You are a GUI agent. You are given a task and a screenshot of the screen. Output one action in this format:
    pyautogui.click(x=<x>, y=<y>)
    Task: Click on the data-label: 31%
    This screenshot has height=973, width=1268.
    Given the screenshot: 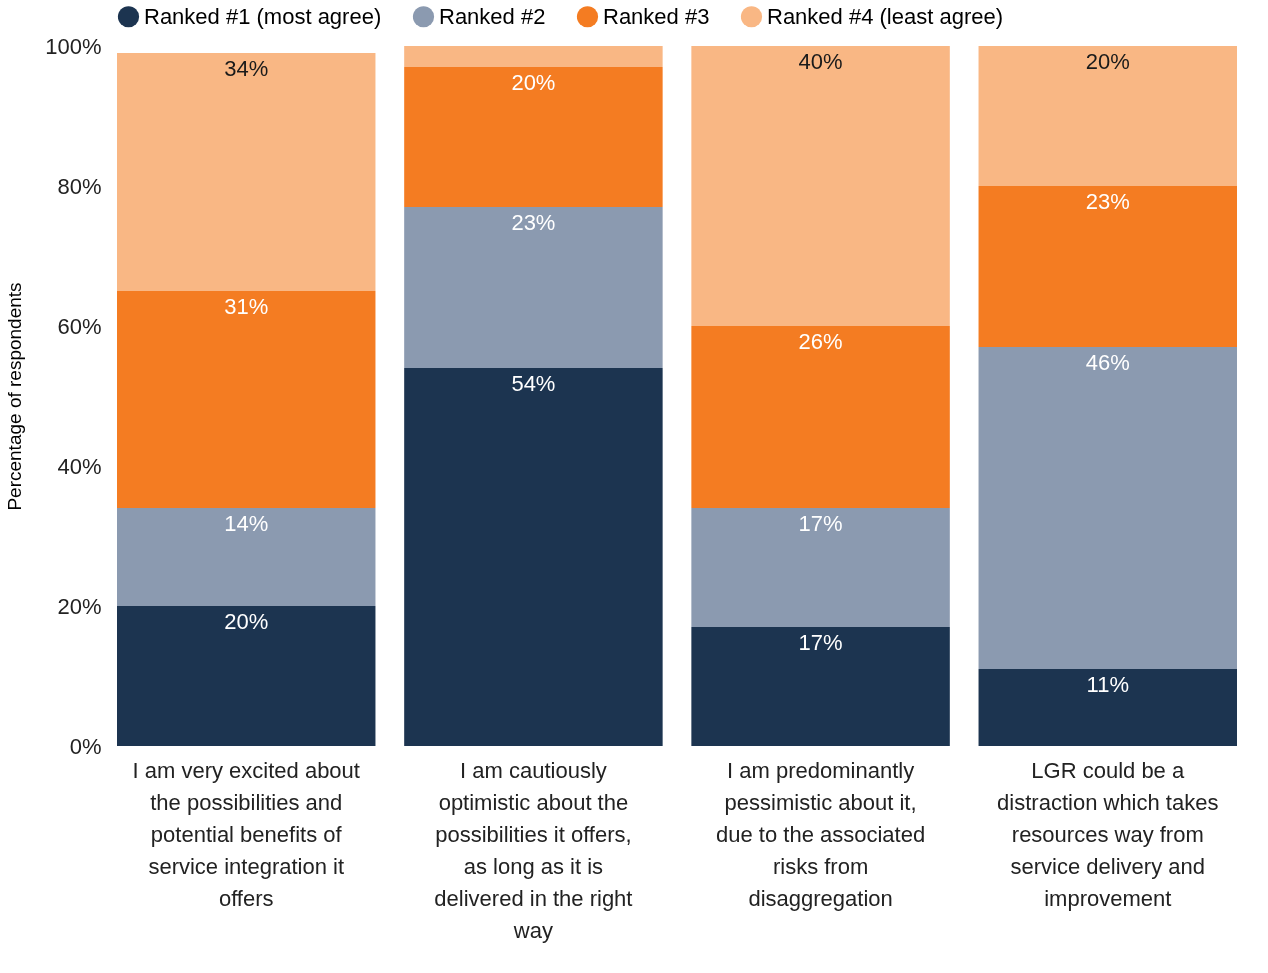 What is the action you would take?
    pyautogui.click(x=246, y=306)
    